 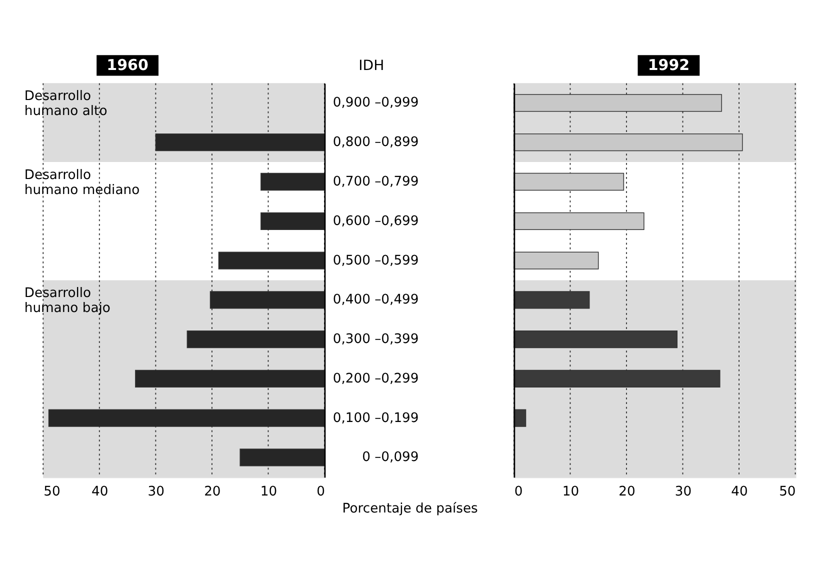 What do you see at coordinates (375, 103) in the screenshot?
I see `y-tick-label: 0,900 –0,999` at bounding box center [375, 103].